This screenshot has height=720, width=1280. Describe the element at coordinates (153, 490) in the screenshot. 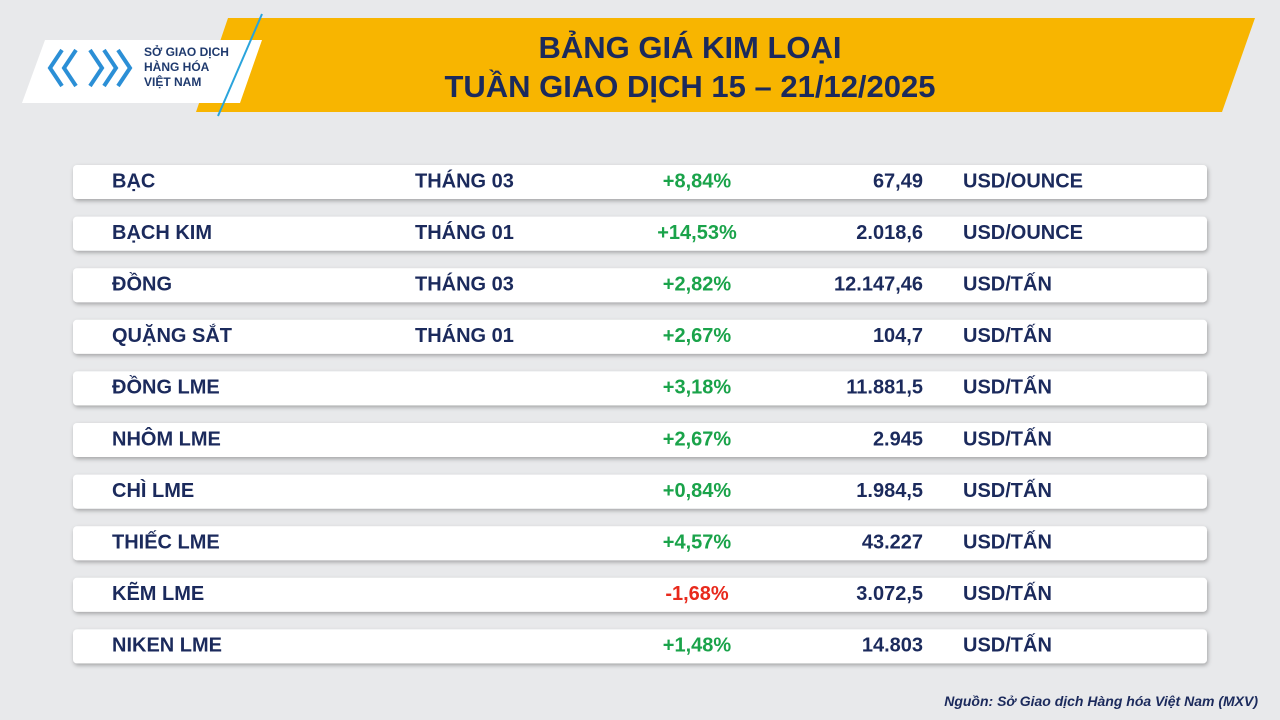

I see `metal-name: CHÌ LME` at that location.